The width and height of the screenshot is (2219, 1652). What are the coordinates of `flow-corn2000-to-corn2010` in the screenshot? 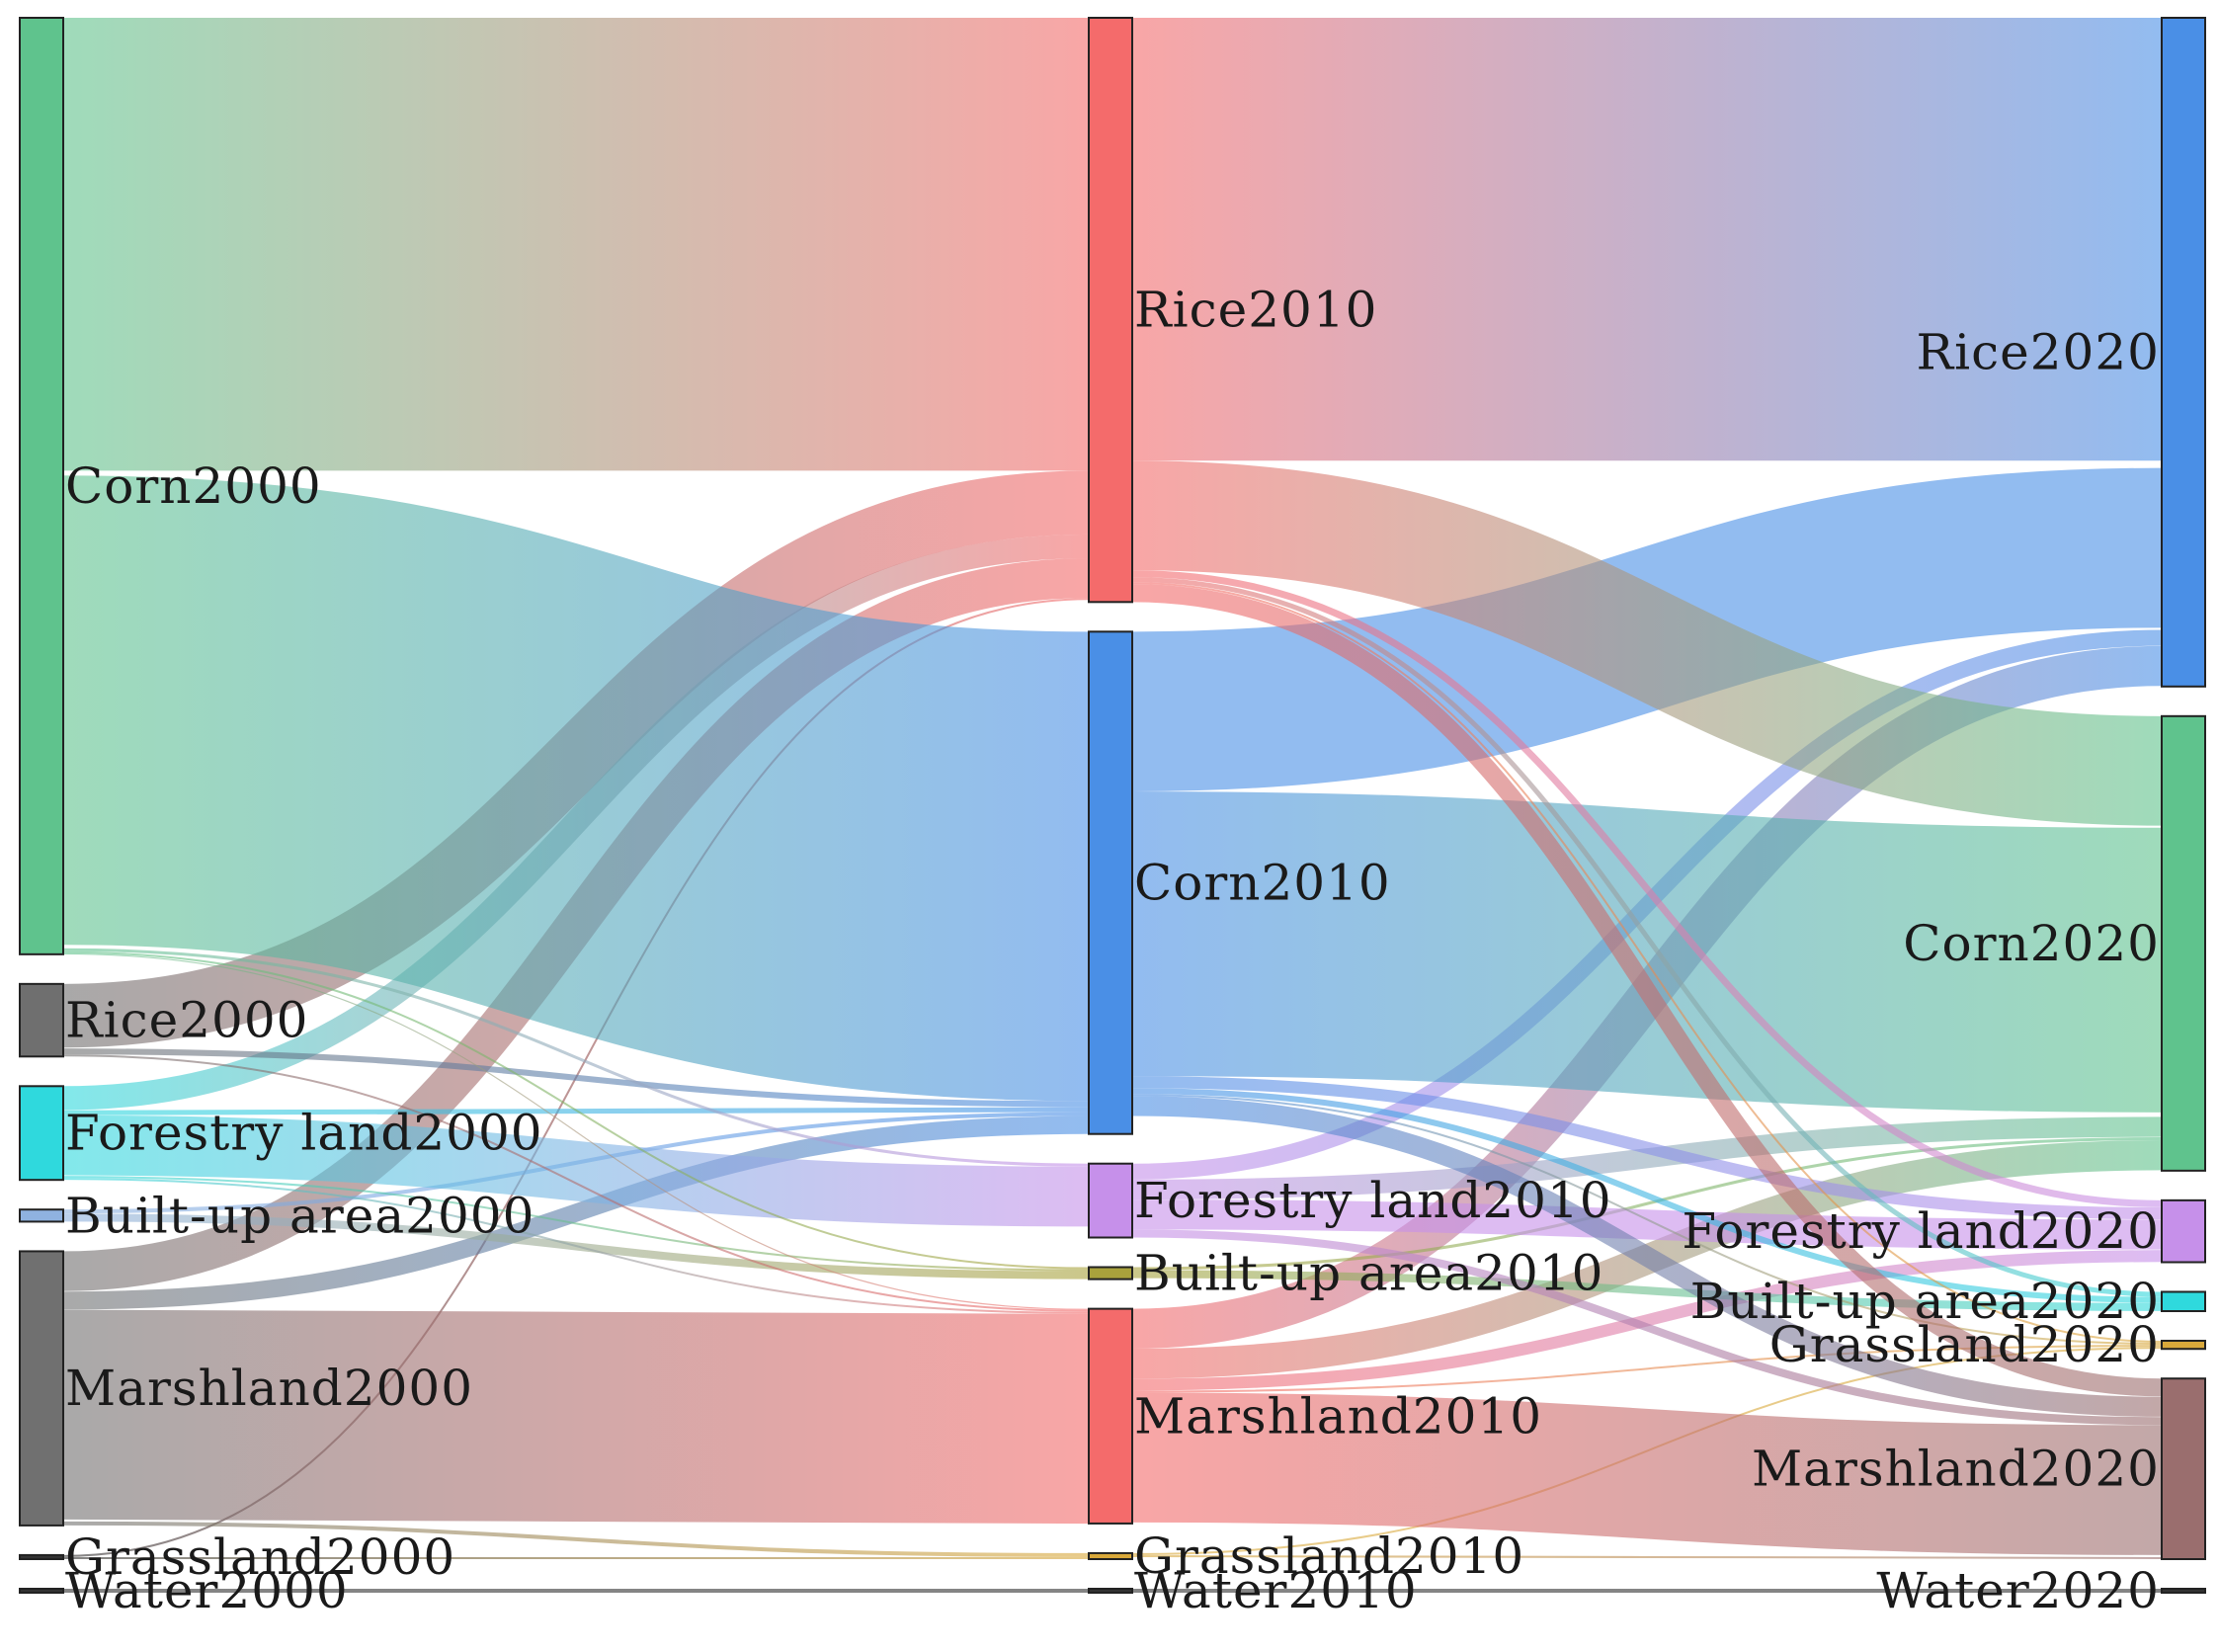 It's located at (576, 788).